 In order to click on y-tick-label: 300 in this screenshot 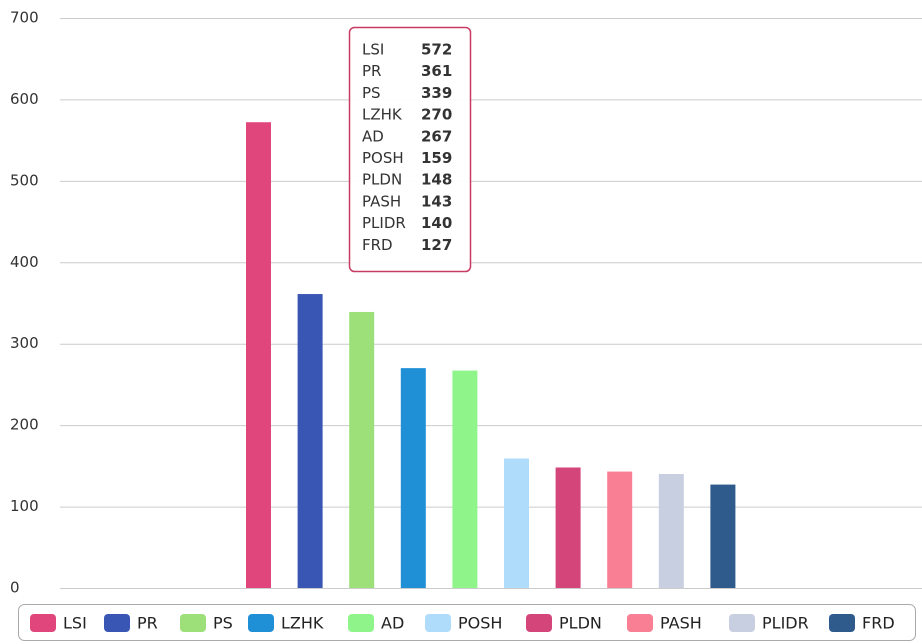, I will do `click(24, 343)`.